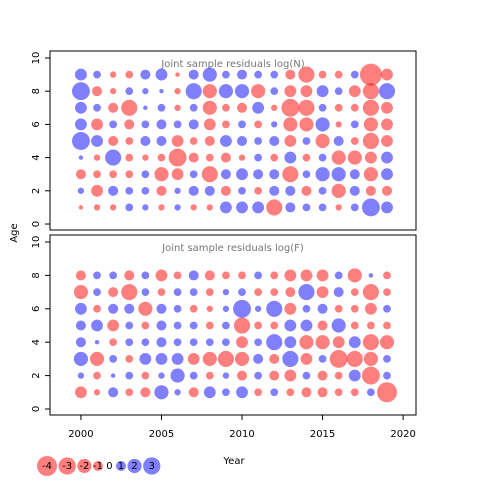  I want to click on x-tick-label: 2010, so click(241, 434).